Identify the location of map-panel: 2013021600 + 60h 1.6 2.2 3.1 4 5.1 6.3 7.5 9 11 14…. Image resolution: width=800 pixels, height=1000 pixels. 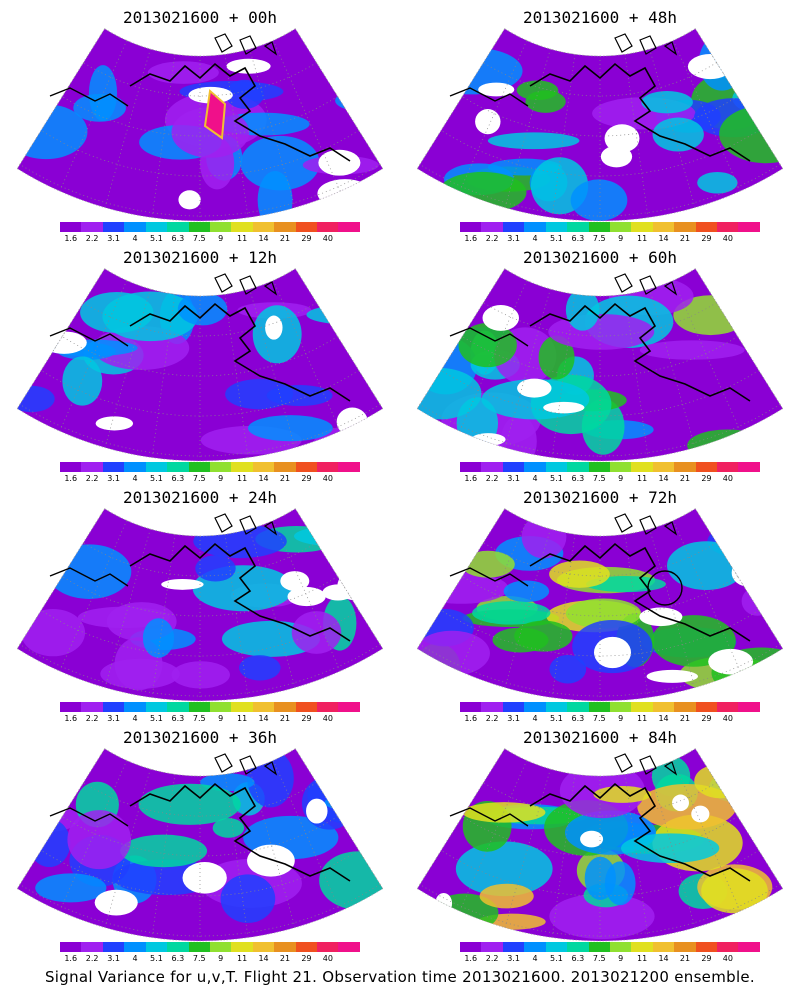
(600, 361).